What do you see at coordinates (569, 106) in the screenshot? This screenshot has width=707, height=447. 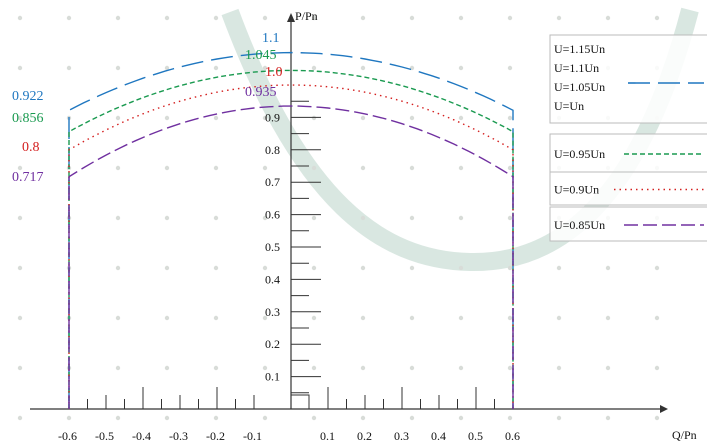 I see `legend-entry: U=Un` at bounding box center [569, 106].